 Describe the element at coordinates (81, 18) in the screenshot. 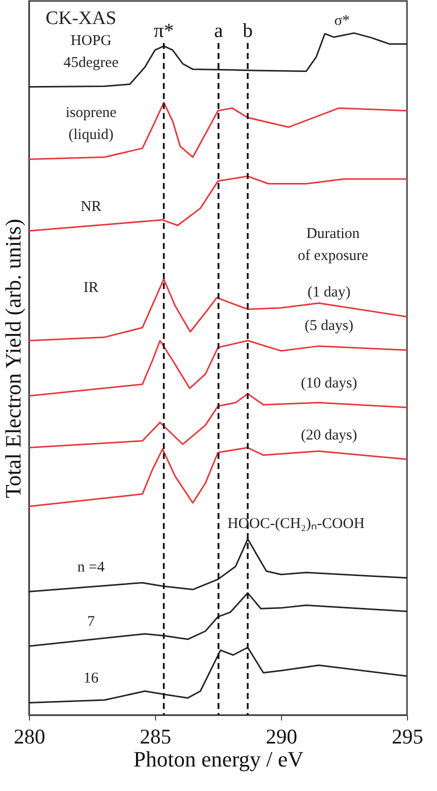

I see `text: CK-XAS` at that location.